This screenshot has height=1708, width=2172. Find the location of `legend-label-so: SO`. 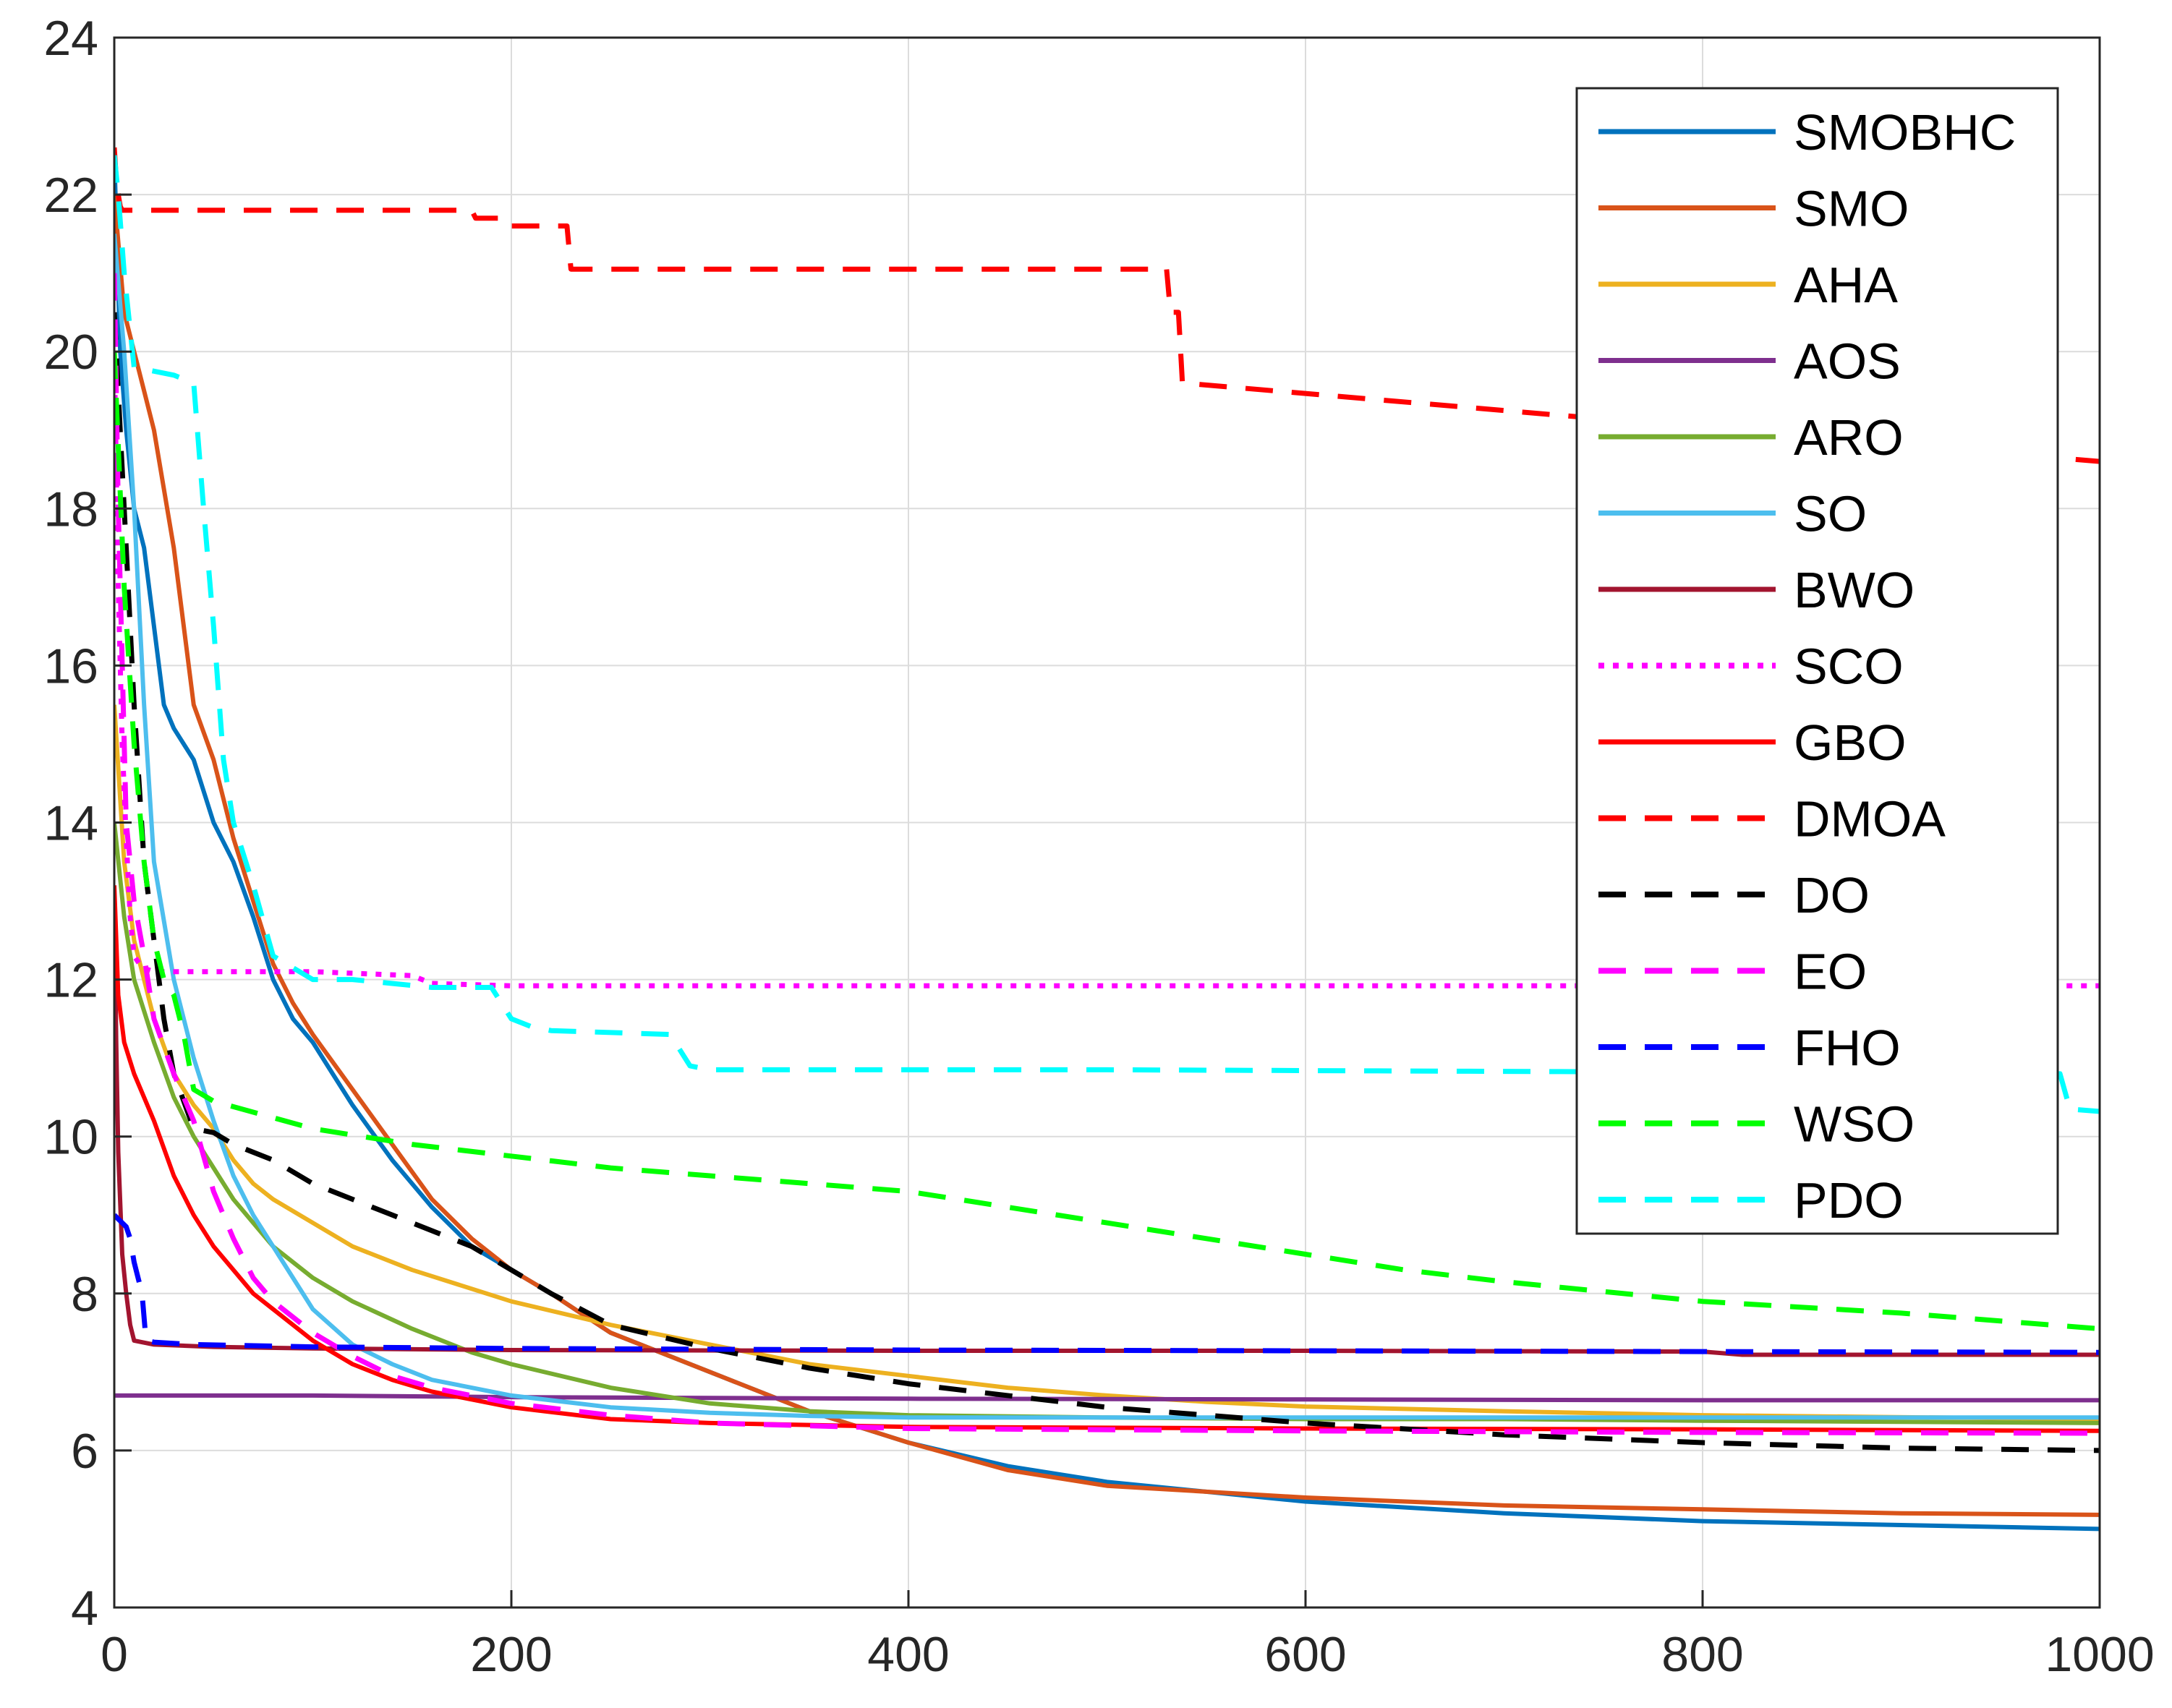

legend-label-so: SO is located at coordinates (1830, 514).